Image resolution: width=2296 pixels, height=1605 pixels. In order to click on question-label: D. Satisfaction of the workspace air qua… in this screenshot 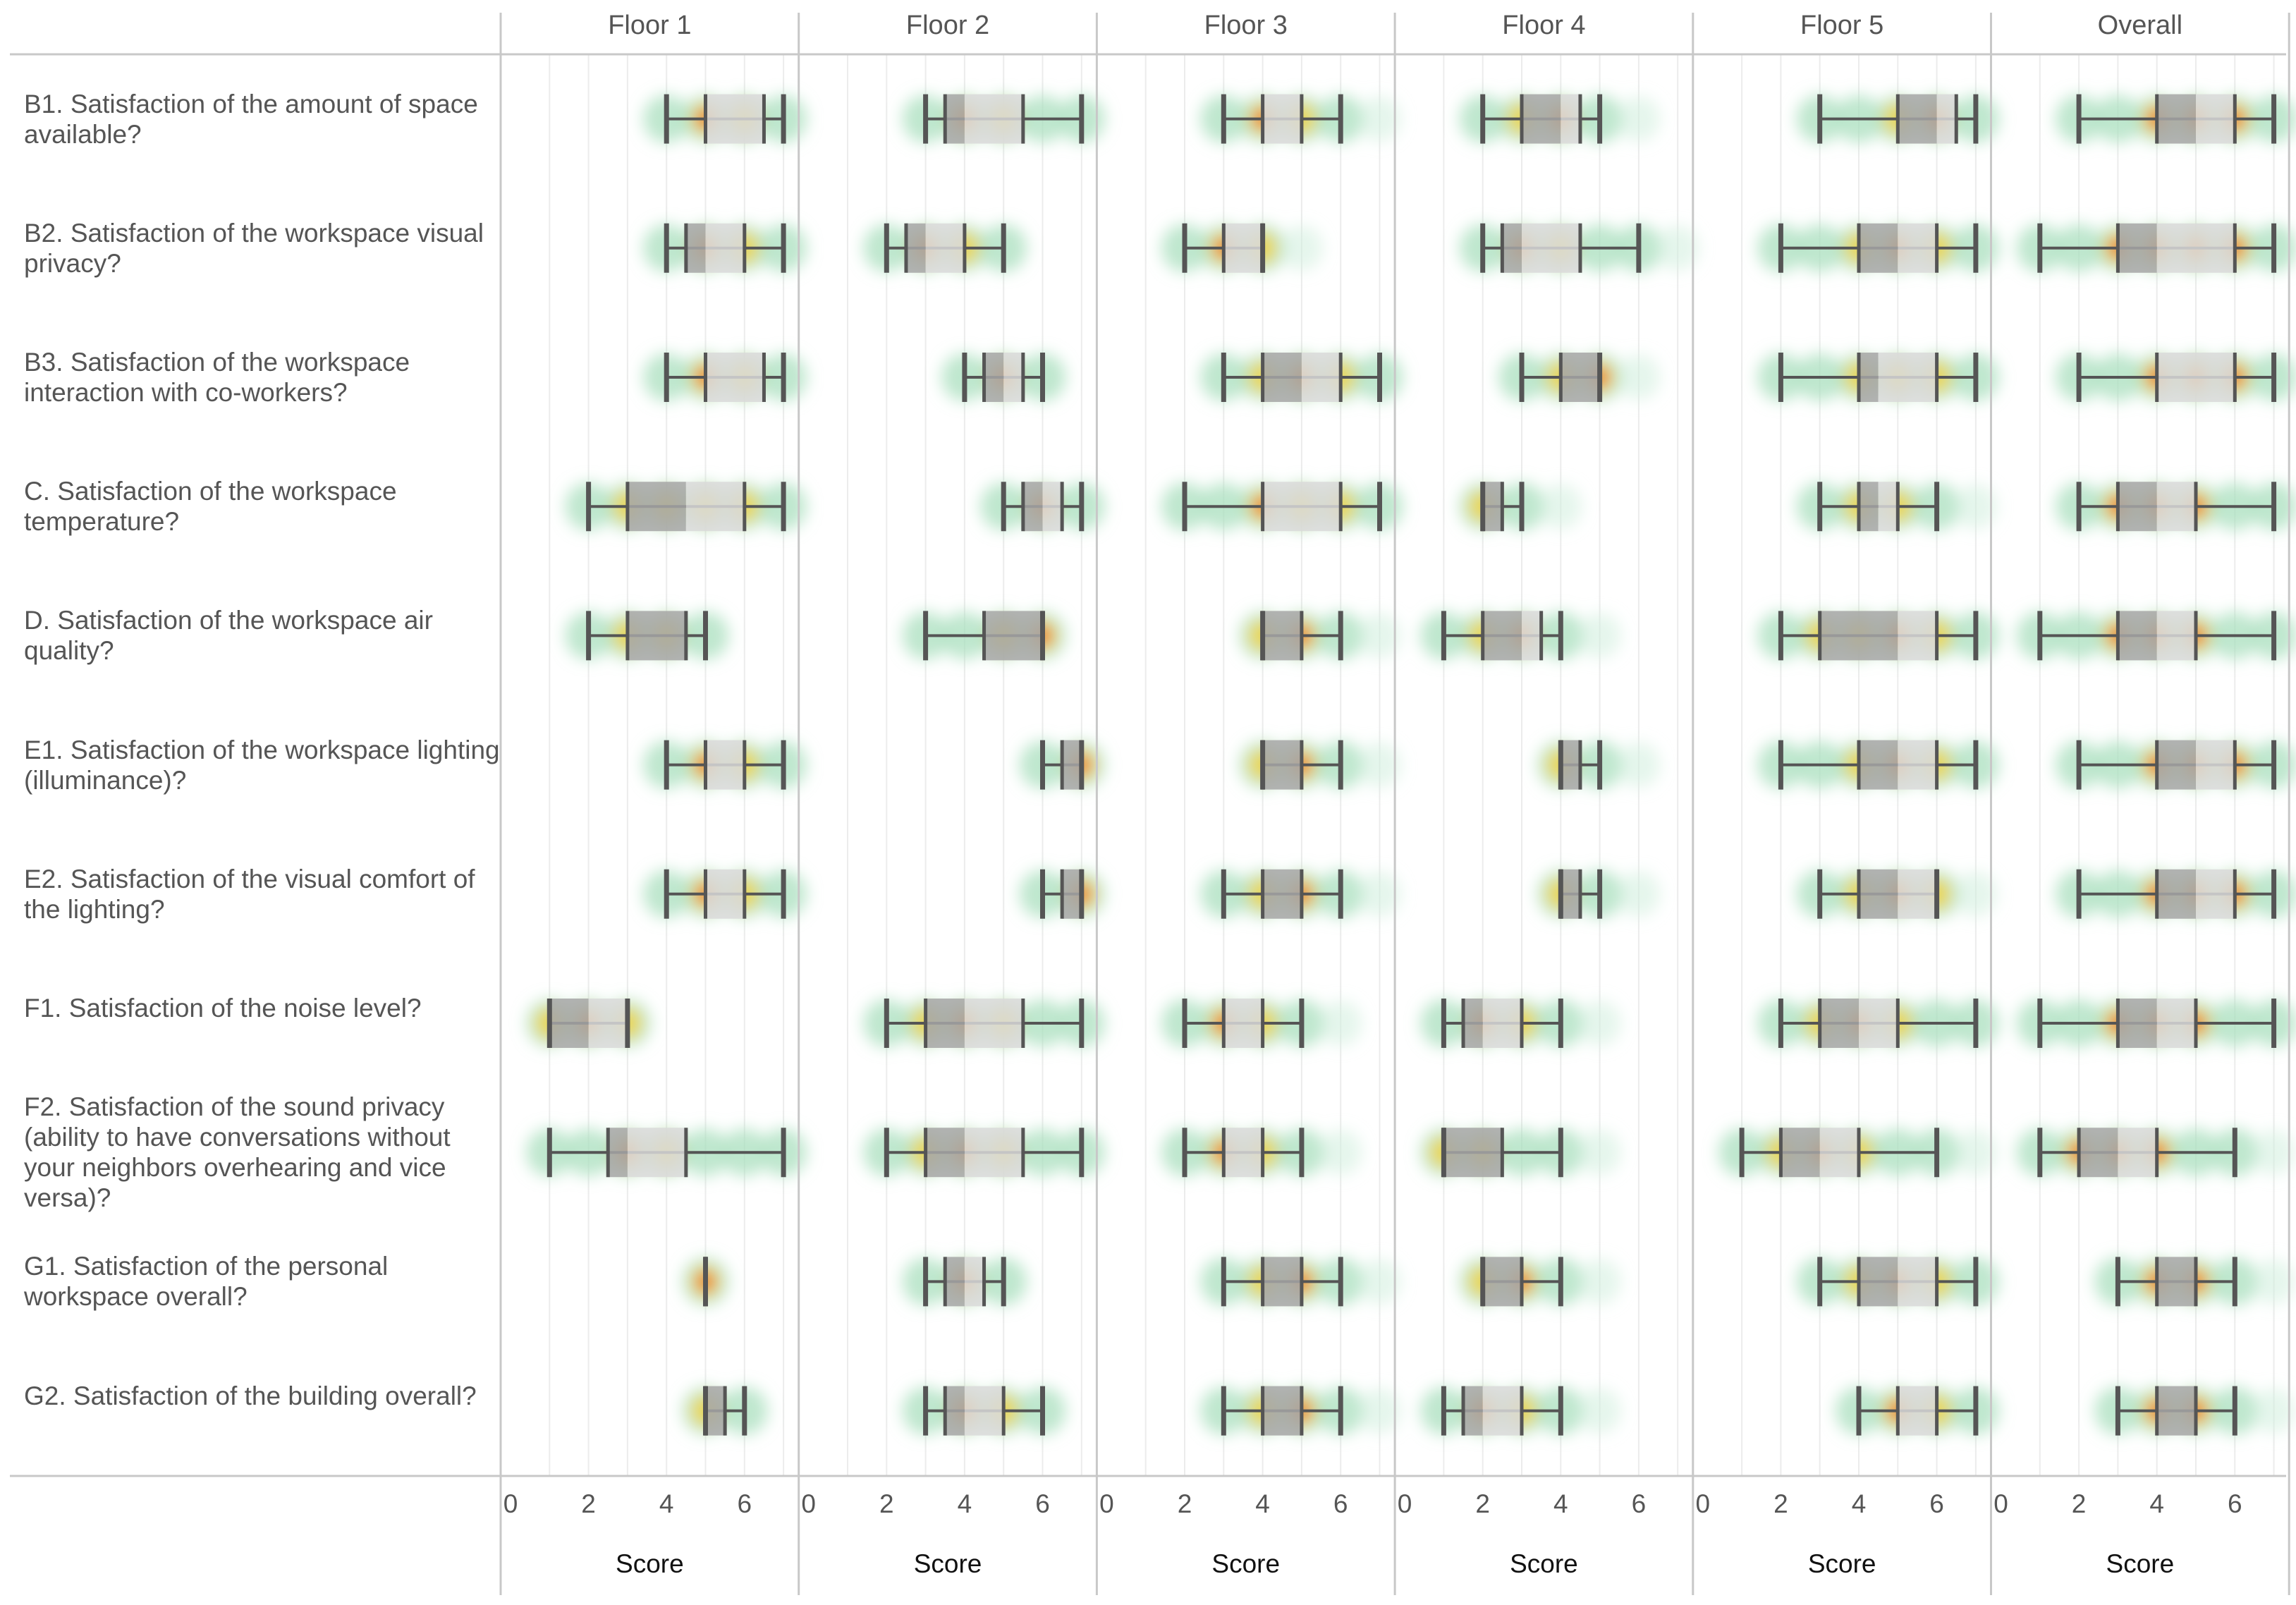, I will do `click(228, 636)`.